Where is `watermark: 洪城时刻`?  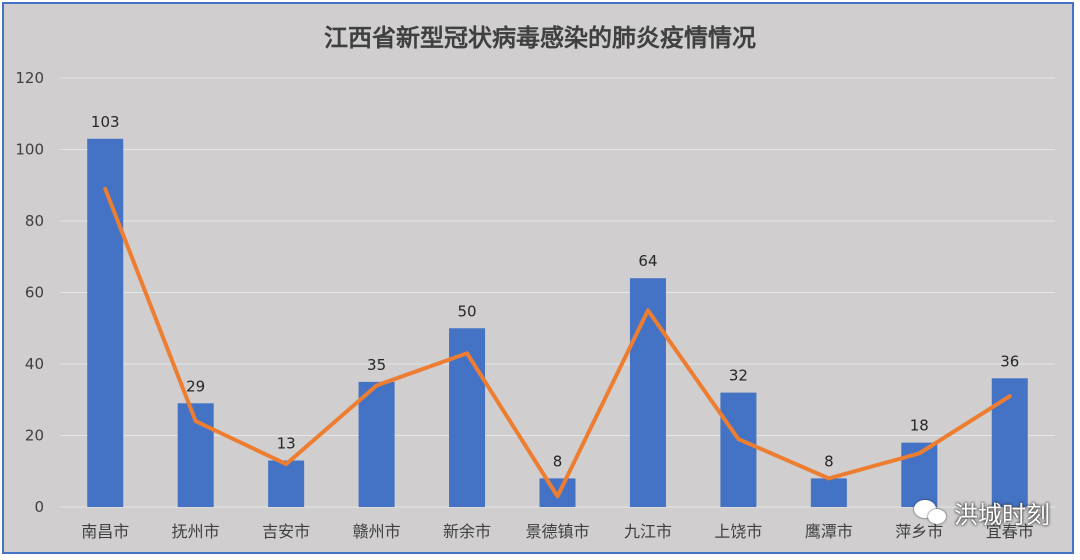
watermark: 洪城时刻 is located at coordinates (982, 512).